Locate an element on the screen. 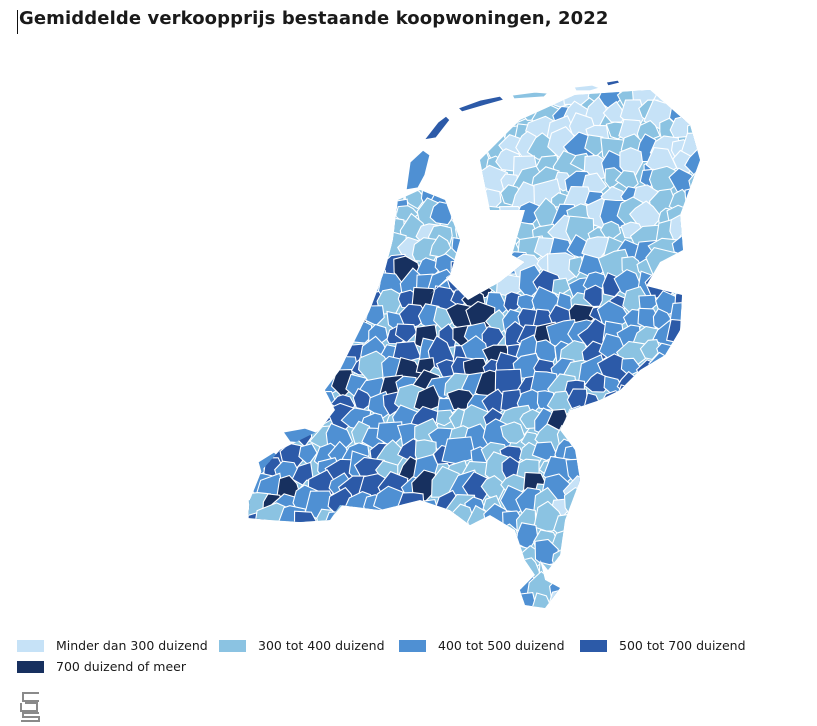 This screenshot has height=726, width=817. rottumeroog-island is located at coordinates (613, 83).